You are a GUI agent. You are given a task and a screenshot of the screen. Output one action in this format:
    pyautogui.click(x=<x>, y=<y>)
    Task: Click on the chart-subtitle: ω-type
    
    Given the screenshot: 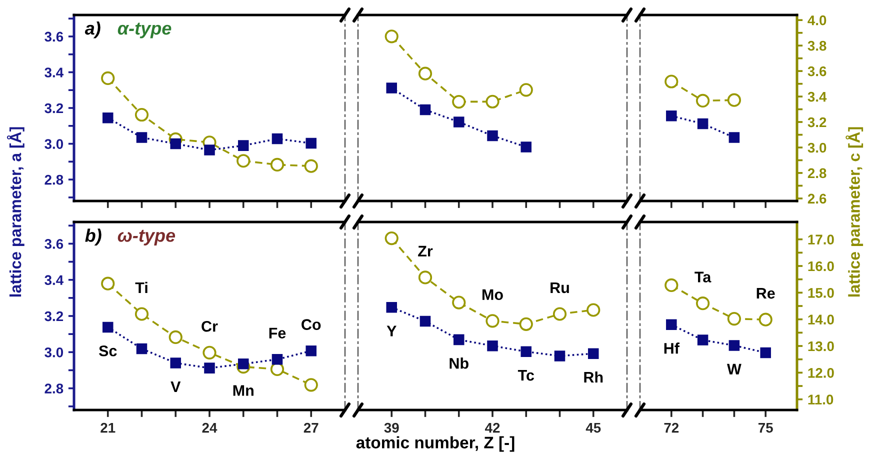 What is the action you would take?
    pyautogui.click(x=147, y=238)
    